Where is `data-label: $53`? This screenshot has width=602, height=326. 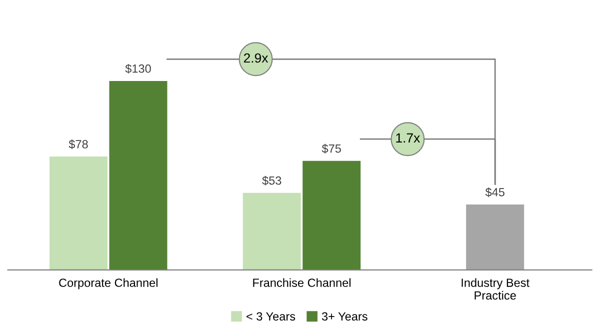
data-label: $53 is located at coordinates (272, 181).